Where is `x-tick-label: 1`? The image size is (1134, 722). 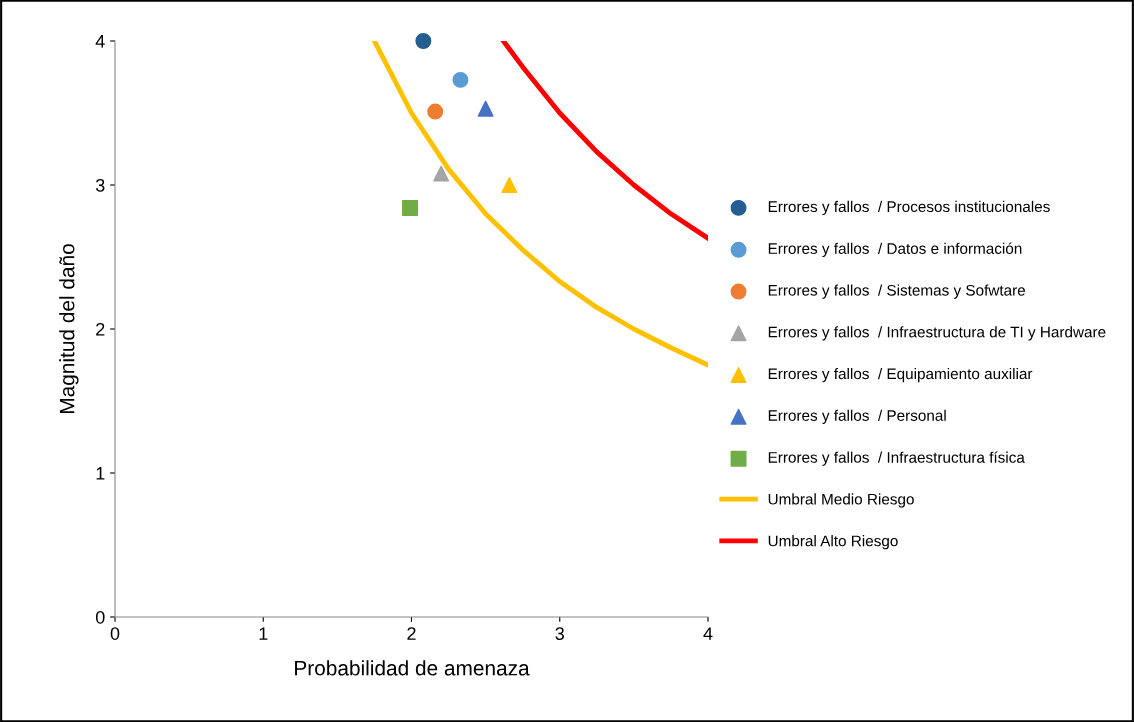 x-tick-label: 1 is located at coordinates (263, 633).